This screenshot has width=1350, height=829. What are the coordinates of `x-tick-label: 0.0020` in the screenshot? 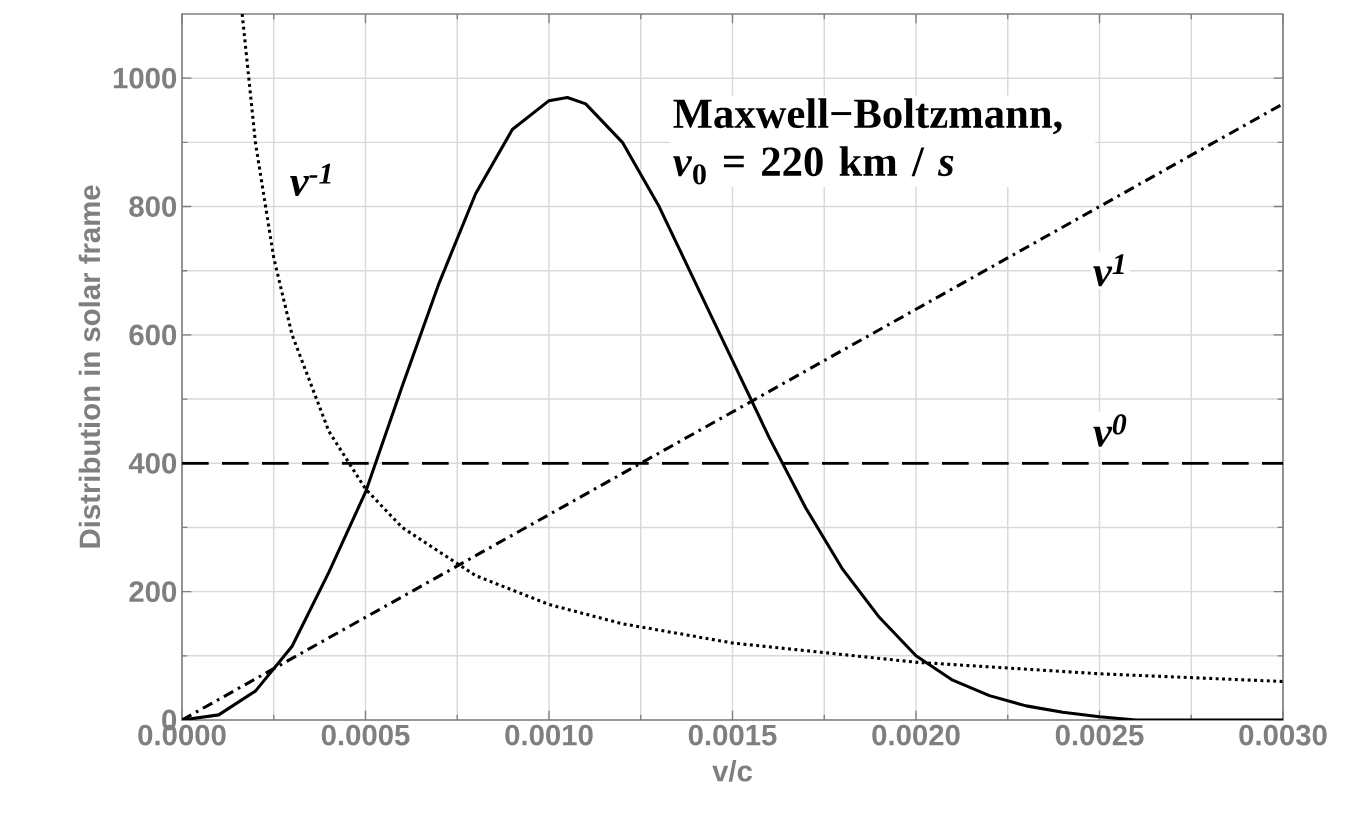 It's located at (916, 735).